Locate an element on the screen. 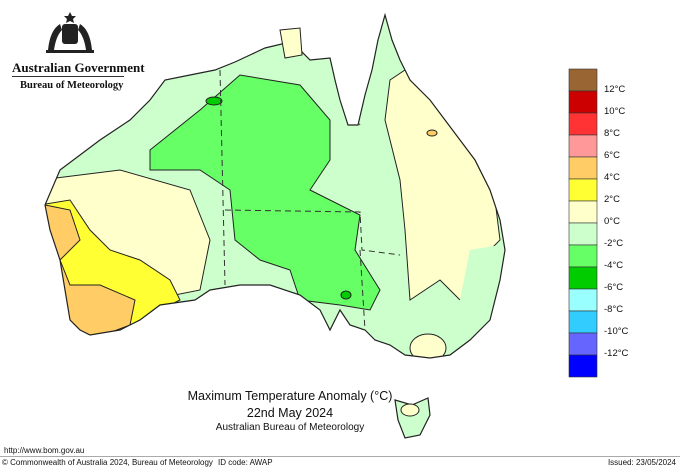  logo-divider is located at coordinates (68, 76).